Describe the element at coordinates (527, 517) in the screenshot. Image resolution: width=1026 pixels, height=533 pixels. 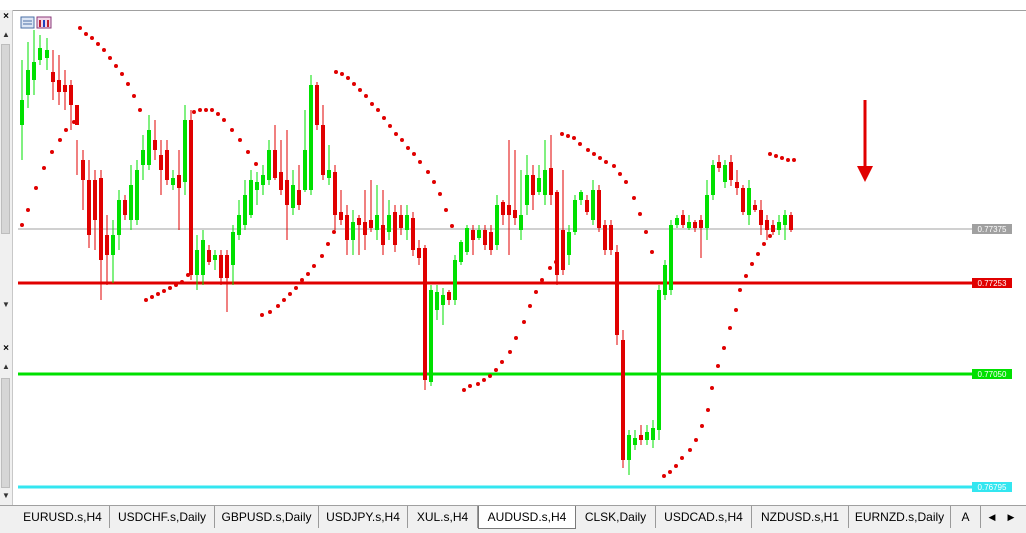
I see `tab-audusd-s-h4: AUDUSD.s,H4` at that location.